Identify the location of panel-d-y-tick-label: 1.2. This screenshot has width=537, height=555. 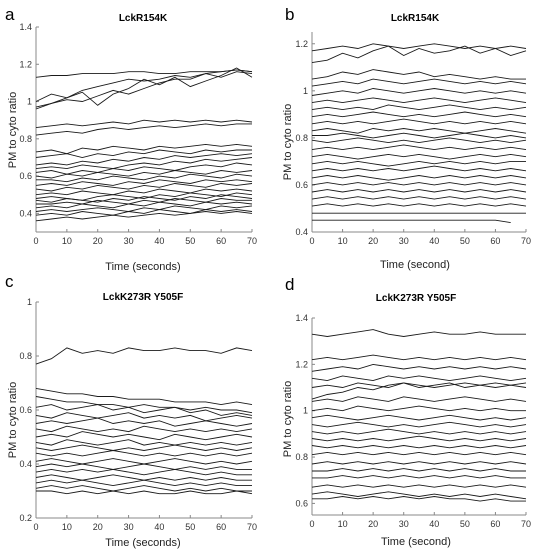
(301, 364).